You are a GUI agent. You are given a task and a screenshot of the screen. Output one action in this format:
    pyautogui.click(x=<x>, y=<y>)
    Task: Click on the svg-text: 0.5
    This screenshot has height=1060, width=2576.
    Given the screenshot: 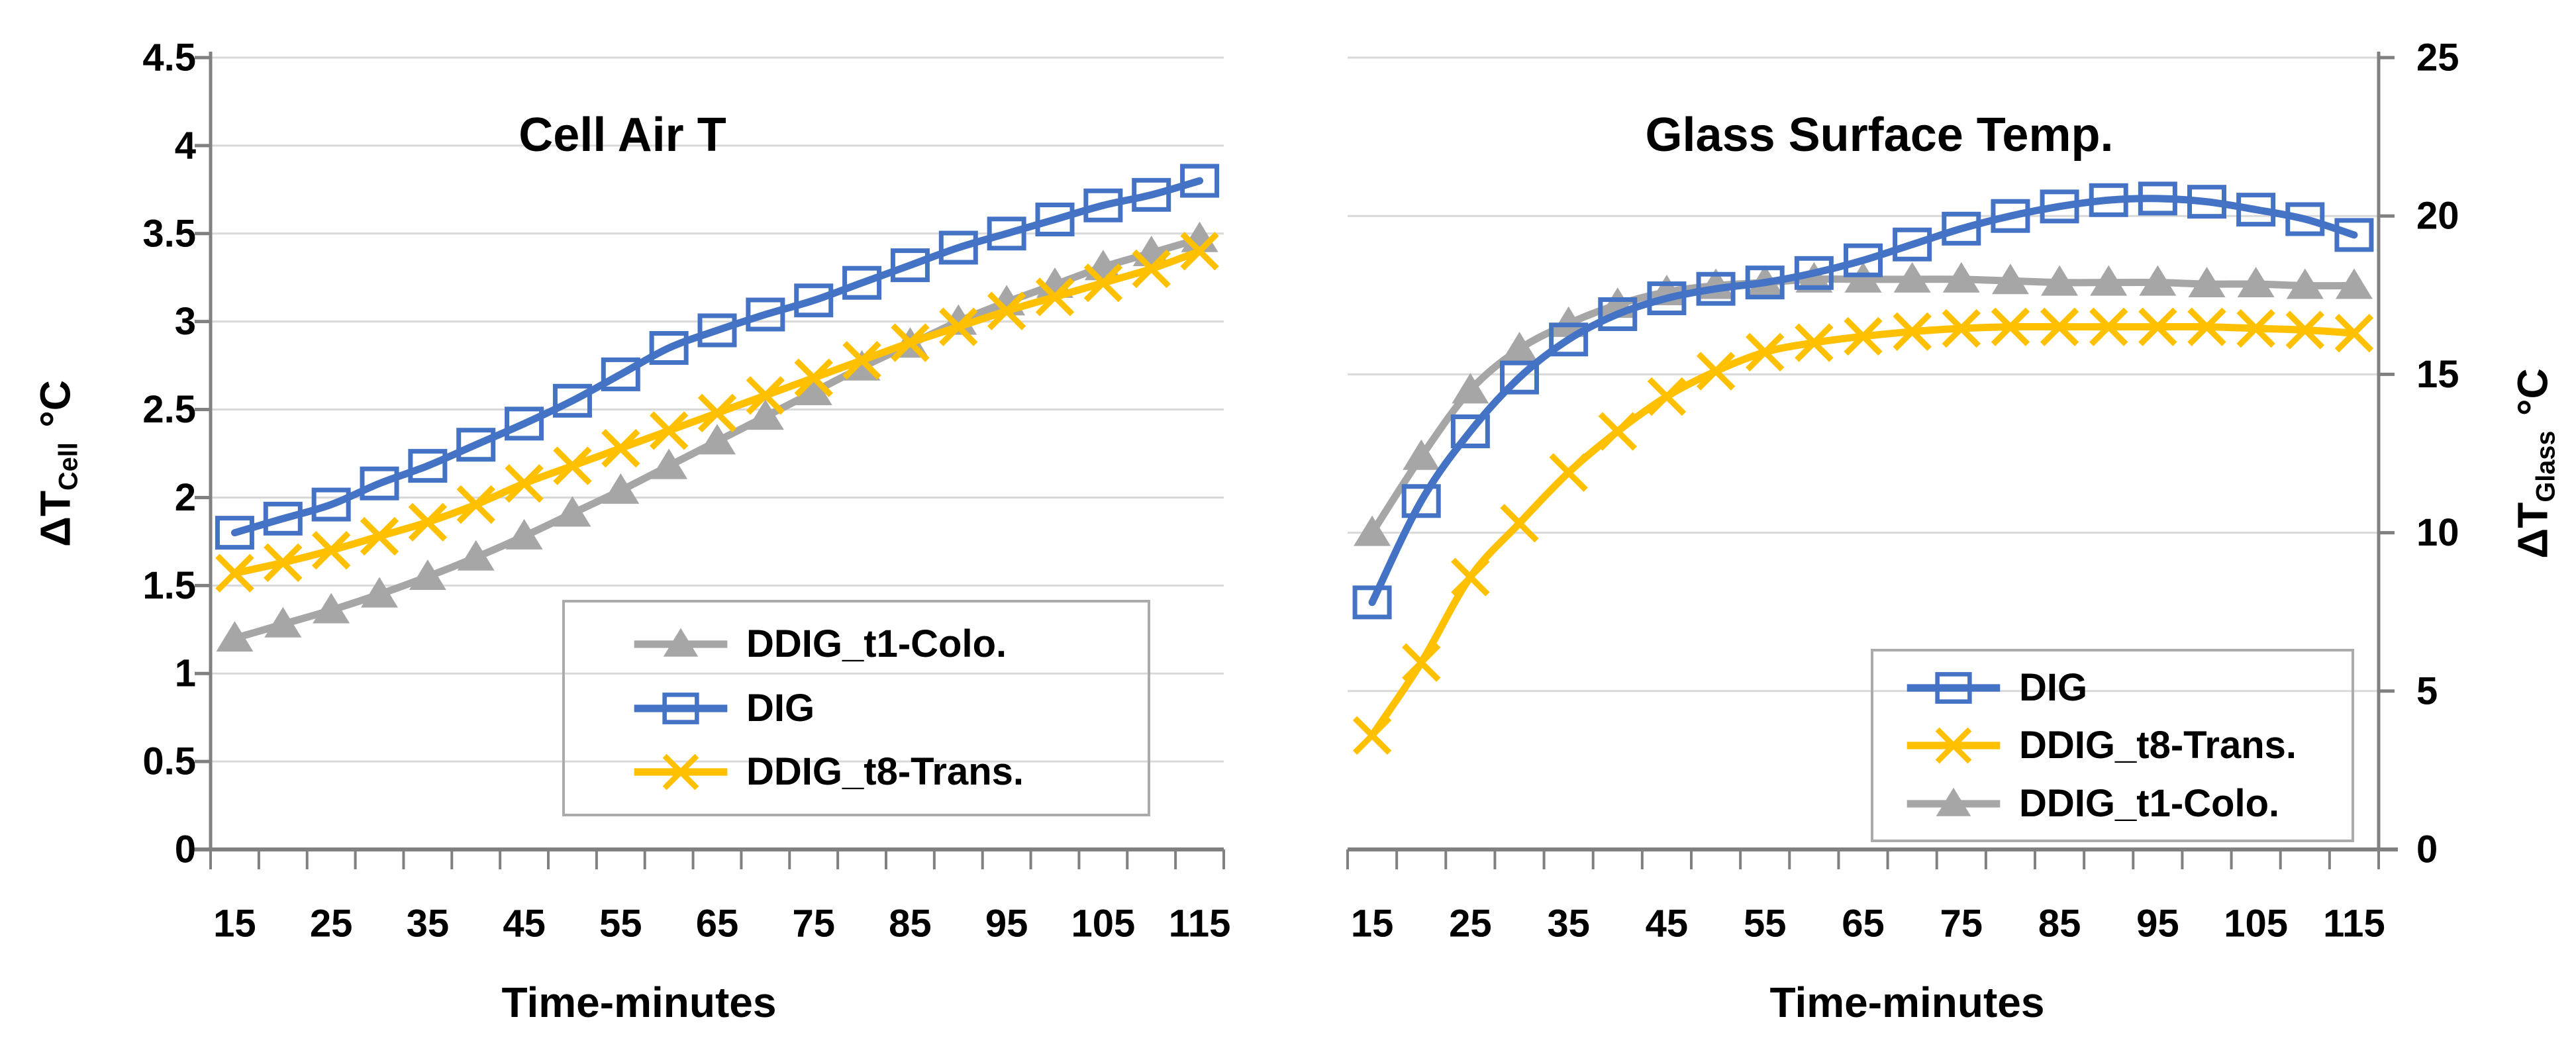 What is the action you would take?
    pyautogui.click(x=169, y=761)
    